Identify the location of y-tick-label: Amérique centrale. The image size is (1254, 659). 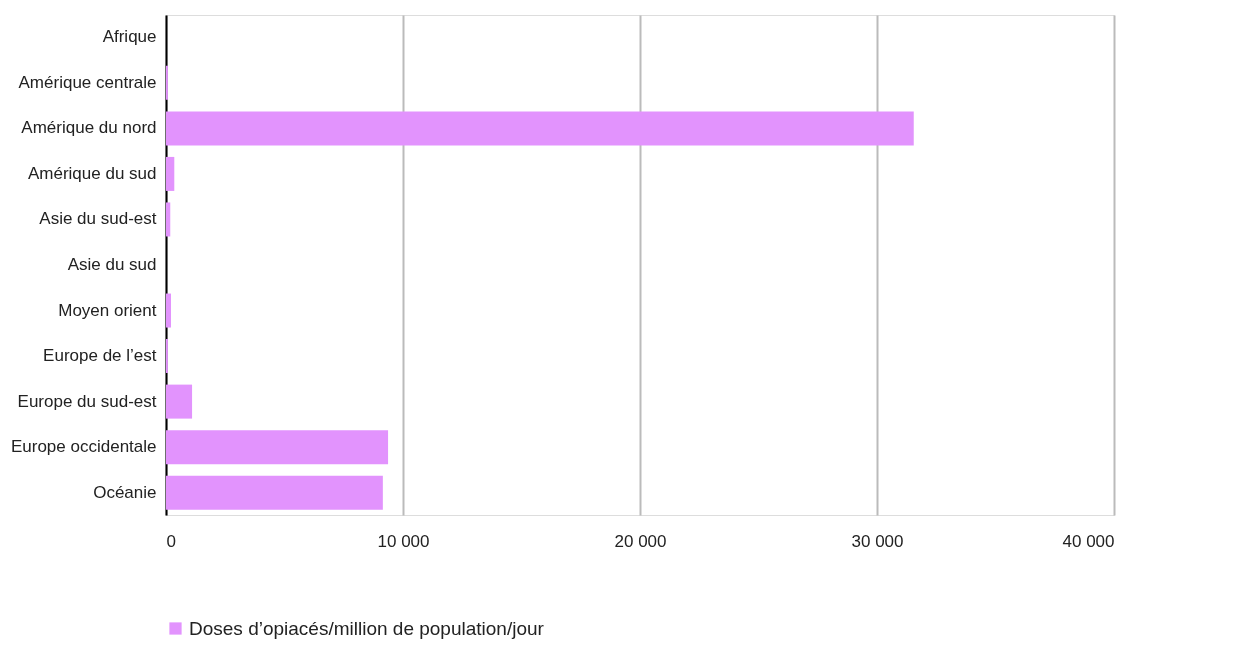
(87, 82).